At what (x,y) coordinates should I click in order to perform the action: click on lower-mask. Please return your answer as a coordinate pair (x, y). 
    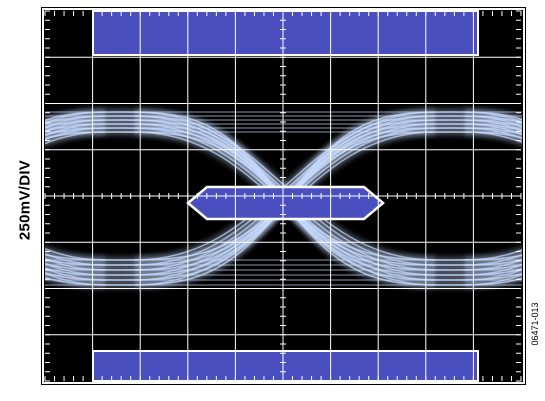
    Looking at the image, I should click on (285, 366).